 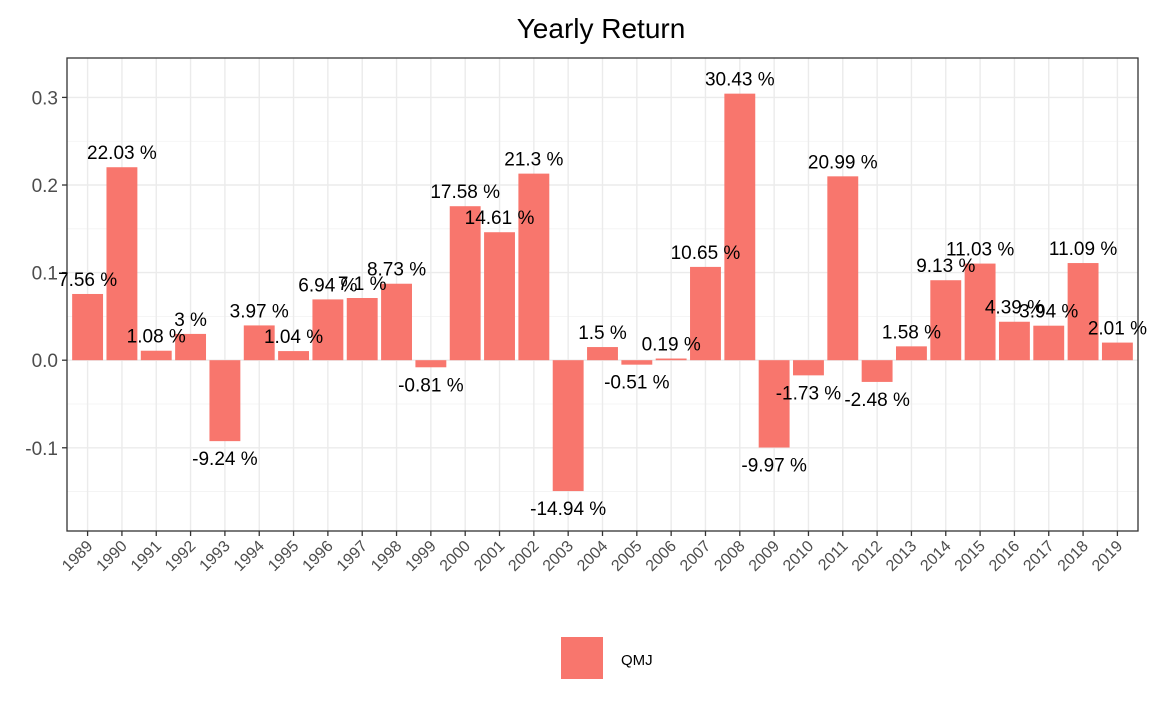 I want to click on x-tick-label: 2019, so click(x=1107, y=556).